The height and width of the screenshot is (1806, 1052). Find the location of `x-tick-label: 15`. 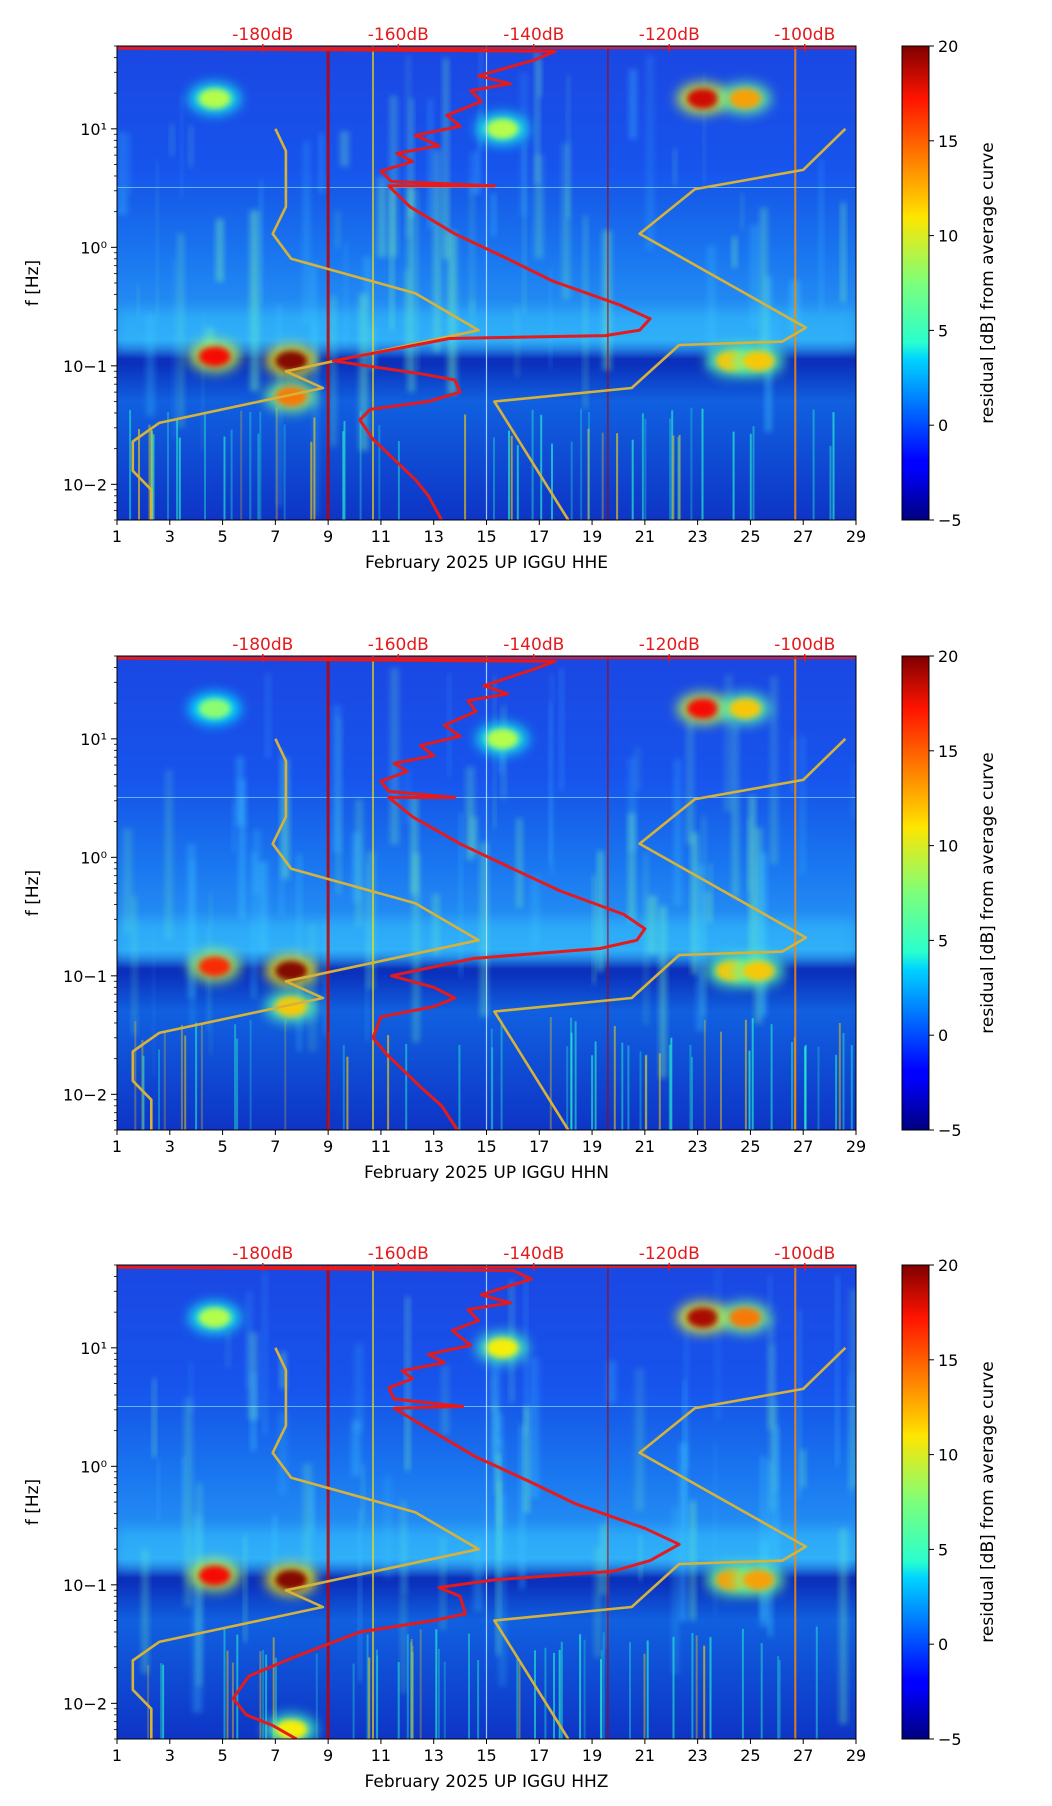

x-tick-label: 15 is located at coordinates (486, 1755).